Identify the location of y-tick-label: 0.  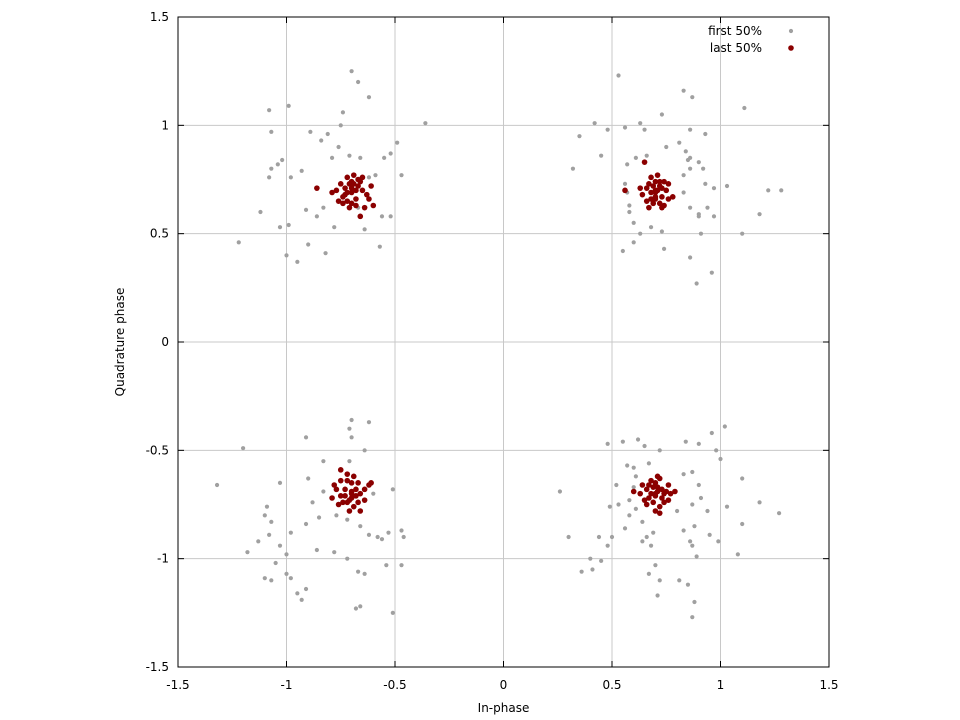
(165, 342).